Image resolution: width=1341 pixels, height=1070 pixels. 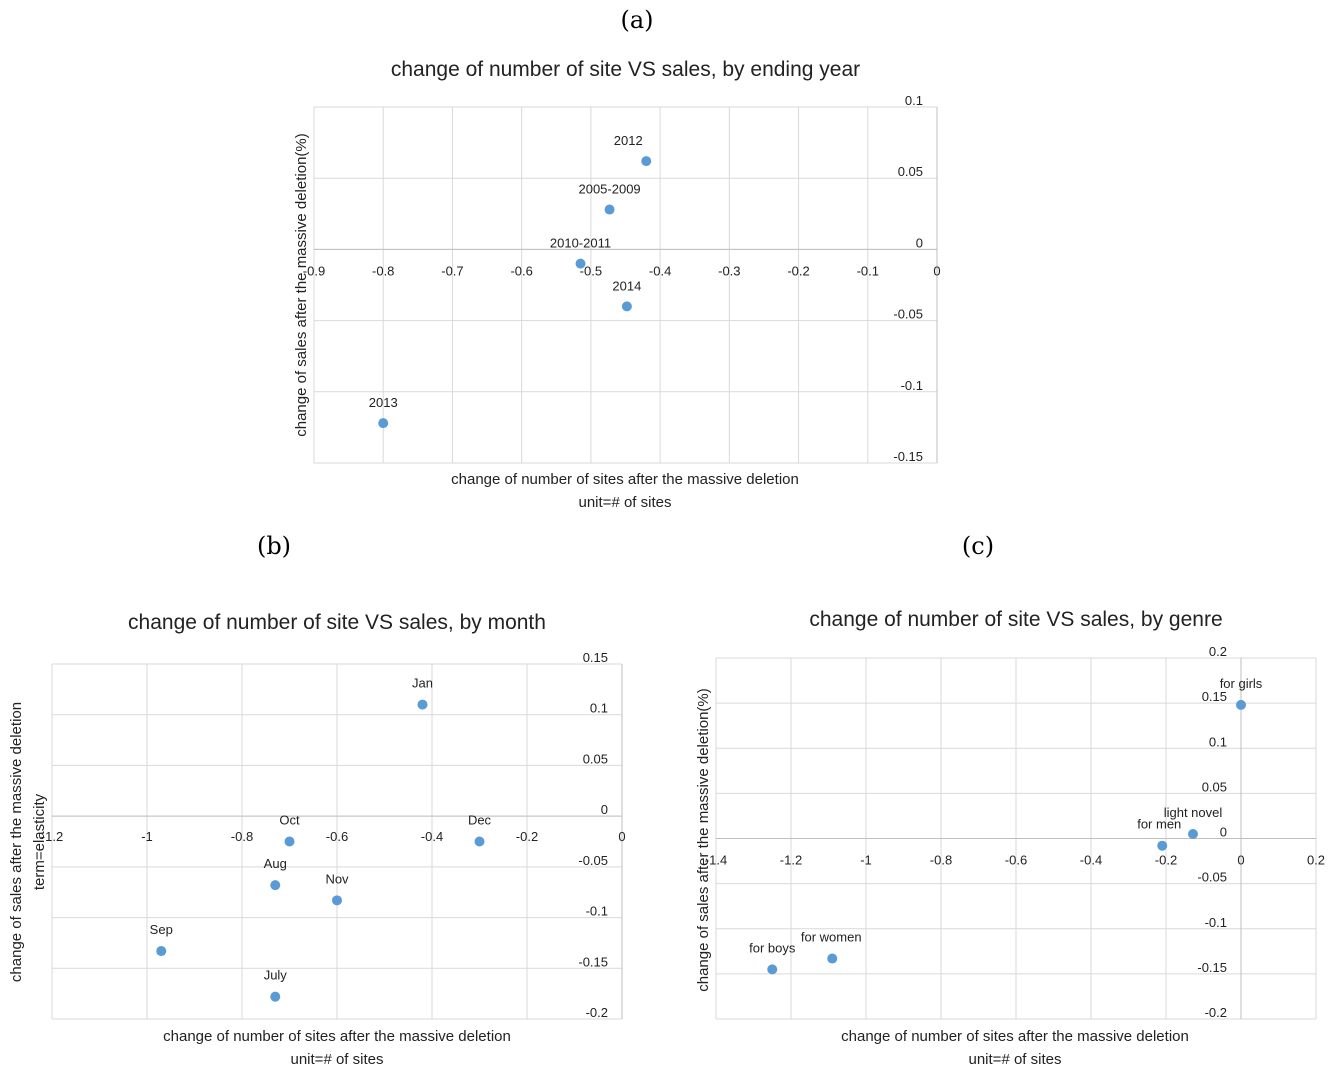 What do you see at coordinates (521, 270) in the screenshot?
I see `chart-ending-year-xtick-label-3: -0.6` at bounding box center [521, 270].